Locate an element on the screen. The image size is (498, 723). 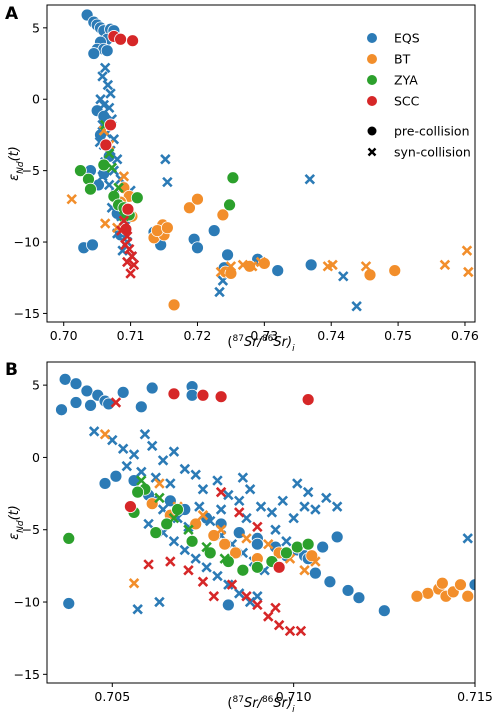
panel-b-letter: B is located at coordinates (11, 370).